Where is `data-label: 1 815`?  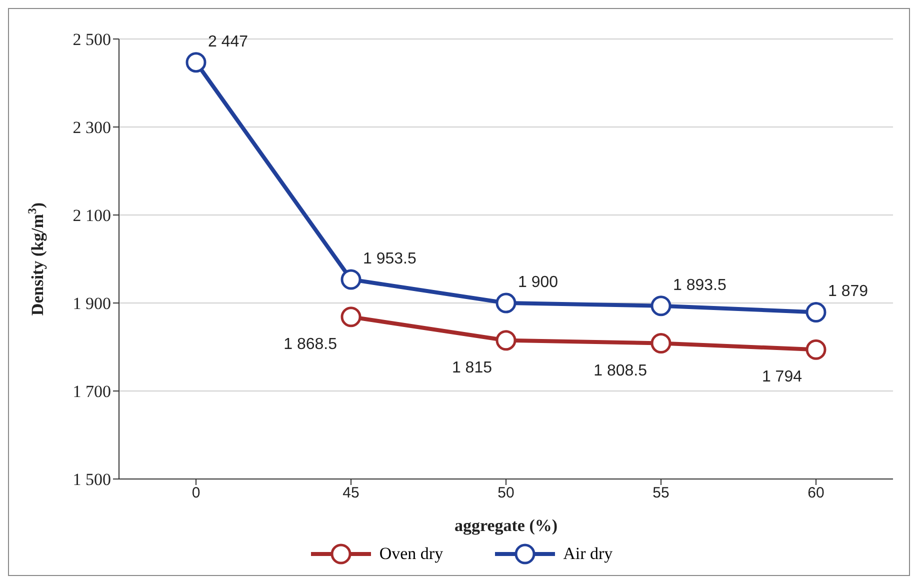 data-label: 1 815 is located at coordinates (472, 367).